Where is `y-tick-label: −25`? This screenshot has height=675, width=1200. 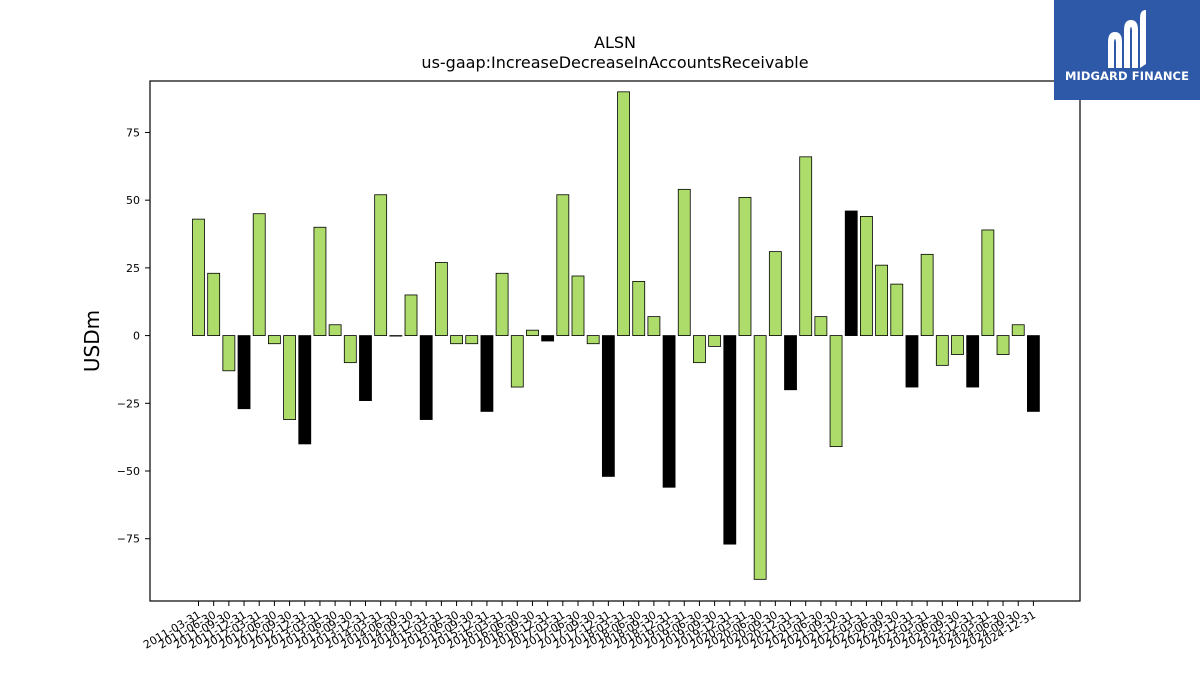
y-tick-label: −25 is located at coordinates (128, 403).